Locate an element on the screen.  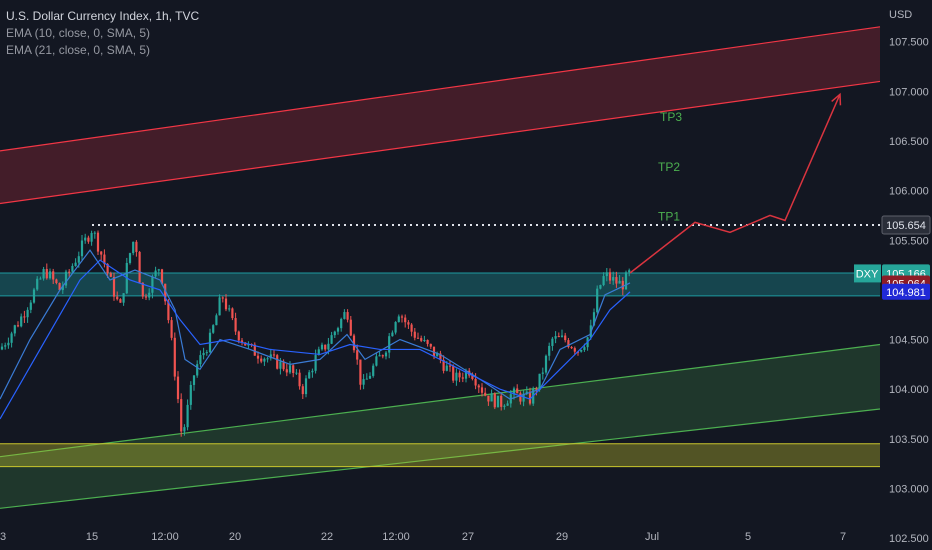
time-axis: 3 15 12:00 20 22 12:00 27 29 Jul 5 7 is located at coordinates (423, 537).